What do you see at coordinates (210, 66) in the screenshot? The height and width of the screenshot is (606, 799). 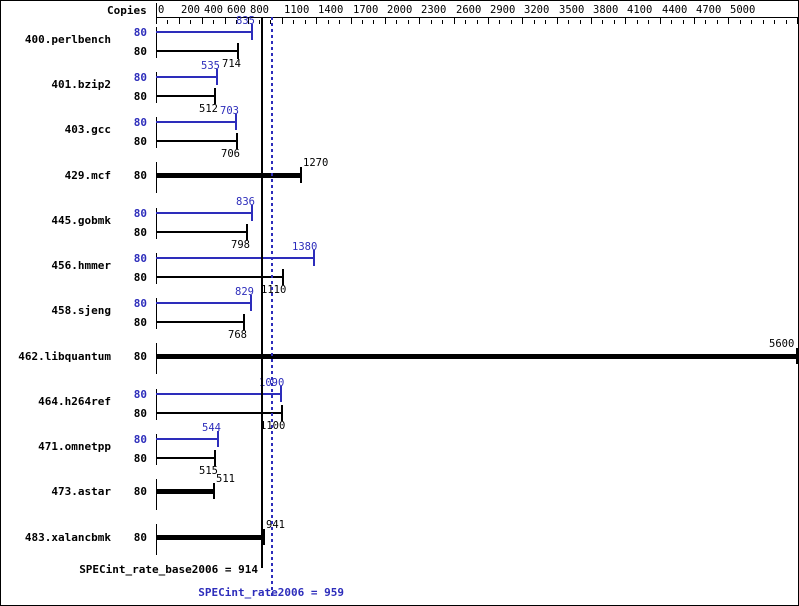 I see `bar-value-label: 535` at bounding box center [210, 66].